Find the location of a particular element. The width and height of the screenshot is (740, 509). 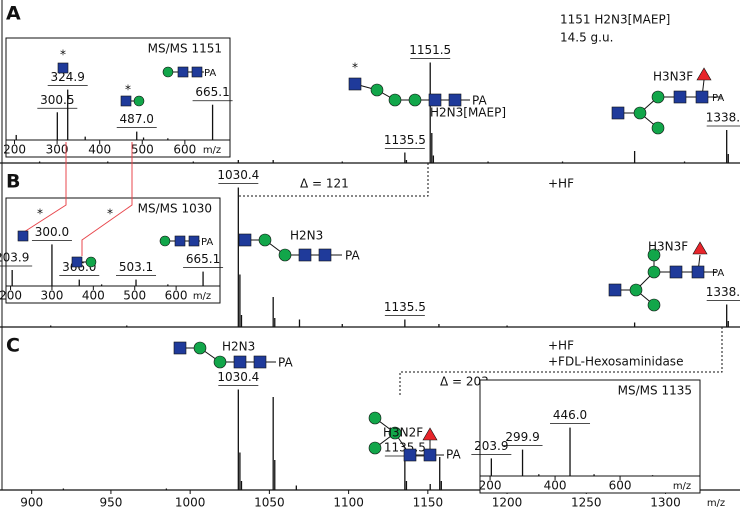

inset-decorations: * * PA * * PA is located at coordinates (116, 158).